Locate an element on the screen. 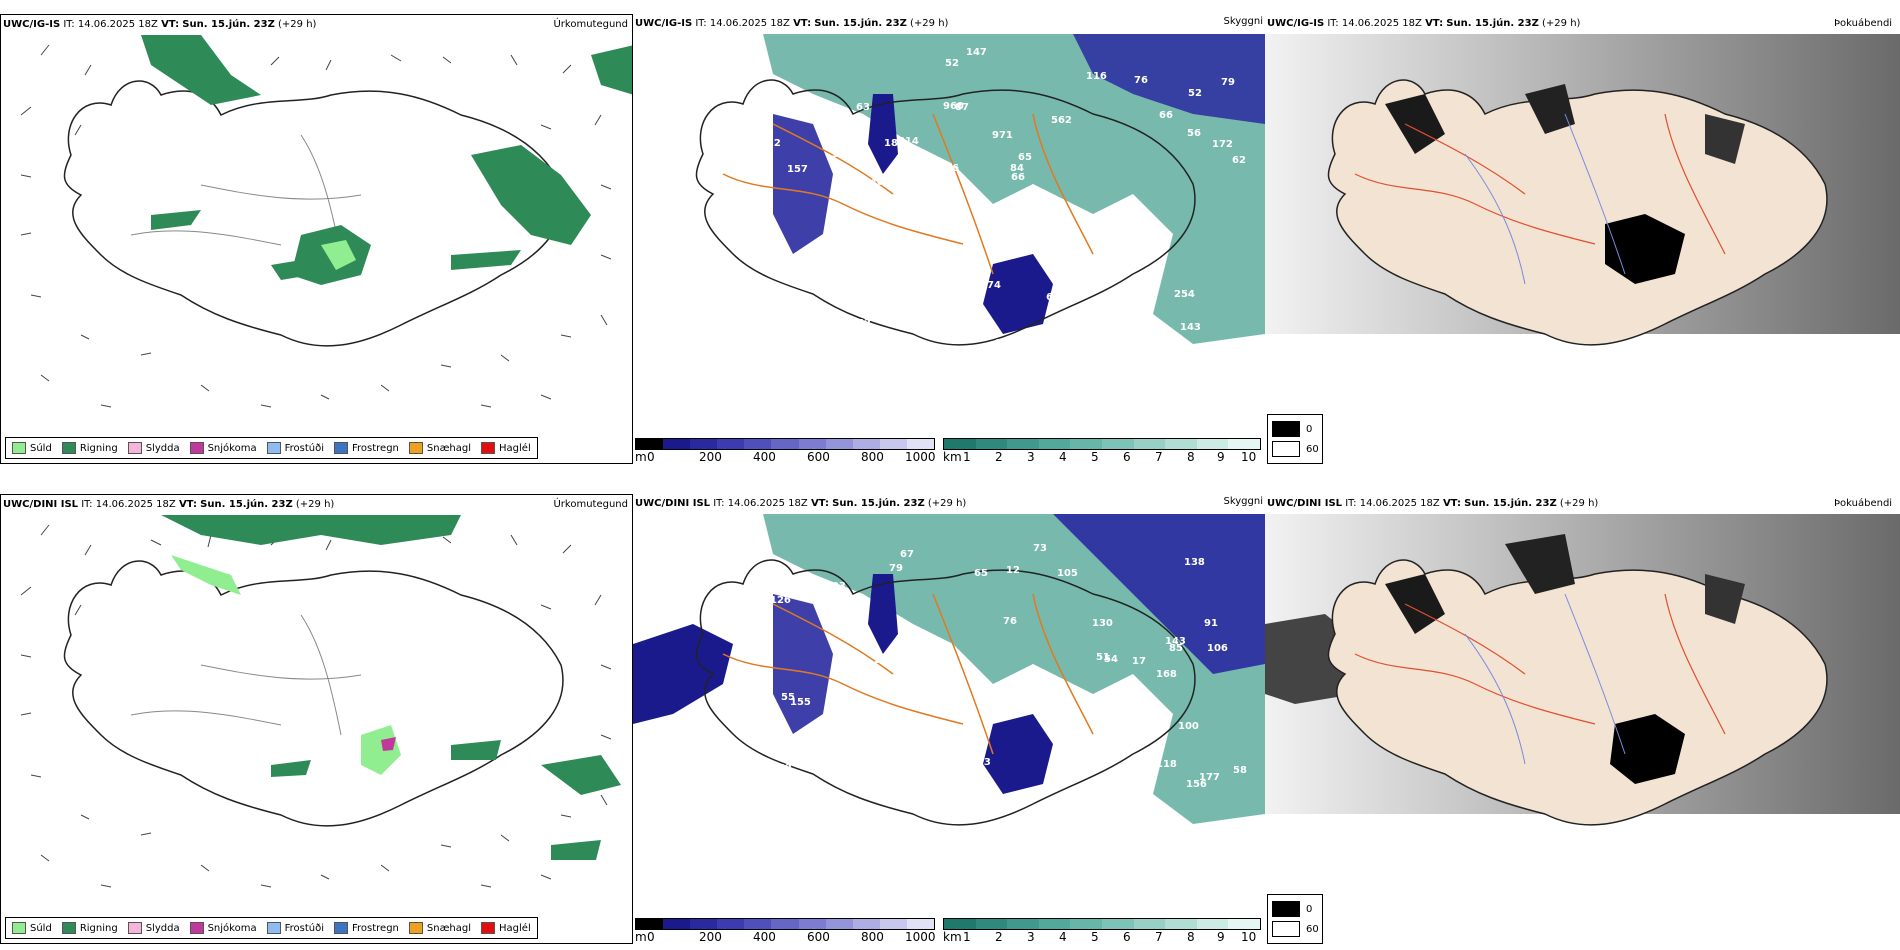 This screenshot has height=950, width=1900. cloud-base-value-label: 960 is located at coordinates (953, 106).